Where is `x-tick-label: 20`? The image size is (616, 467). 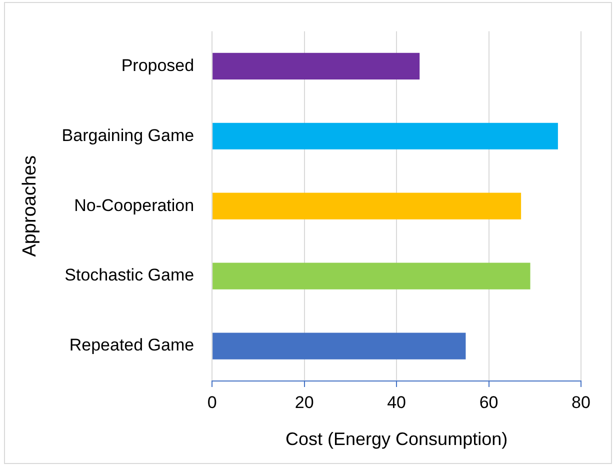 x-tick-label: 20 is located at coordinates (304, 402).